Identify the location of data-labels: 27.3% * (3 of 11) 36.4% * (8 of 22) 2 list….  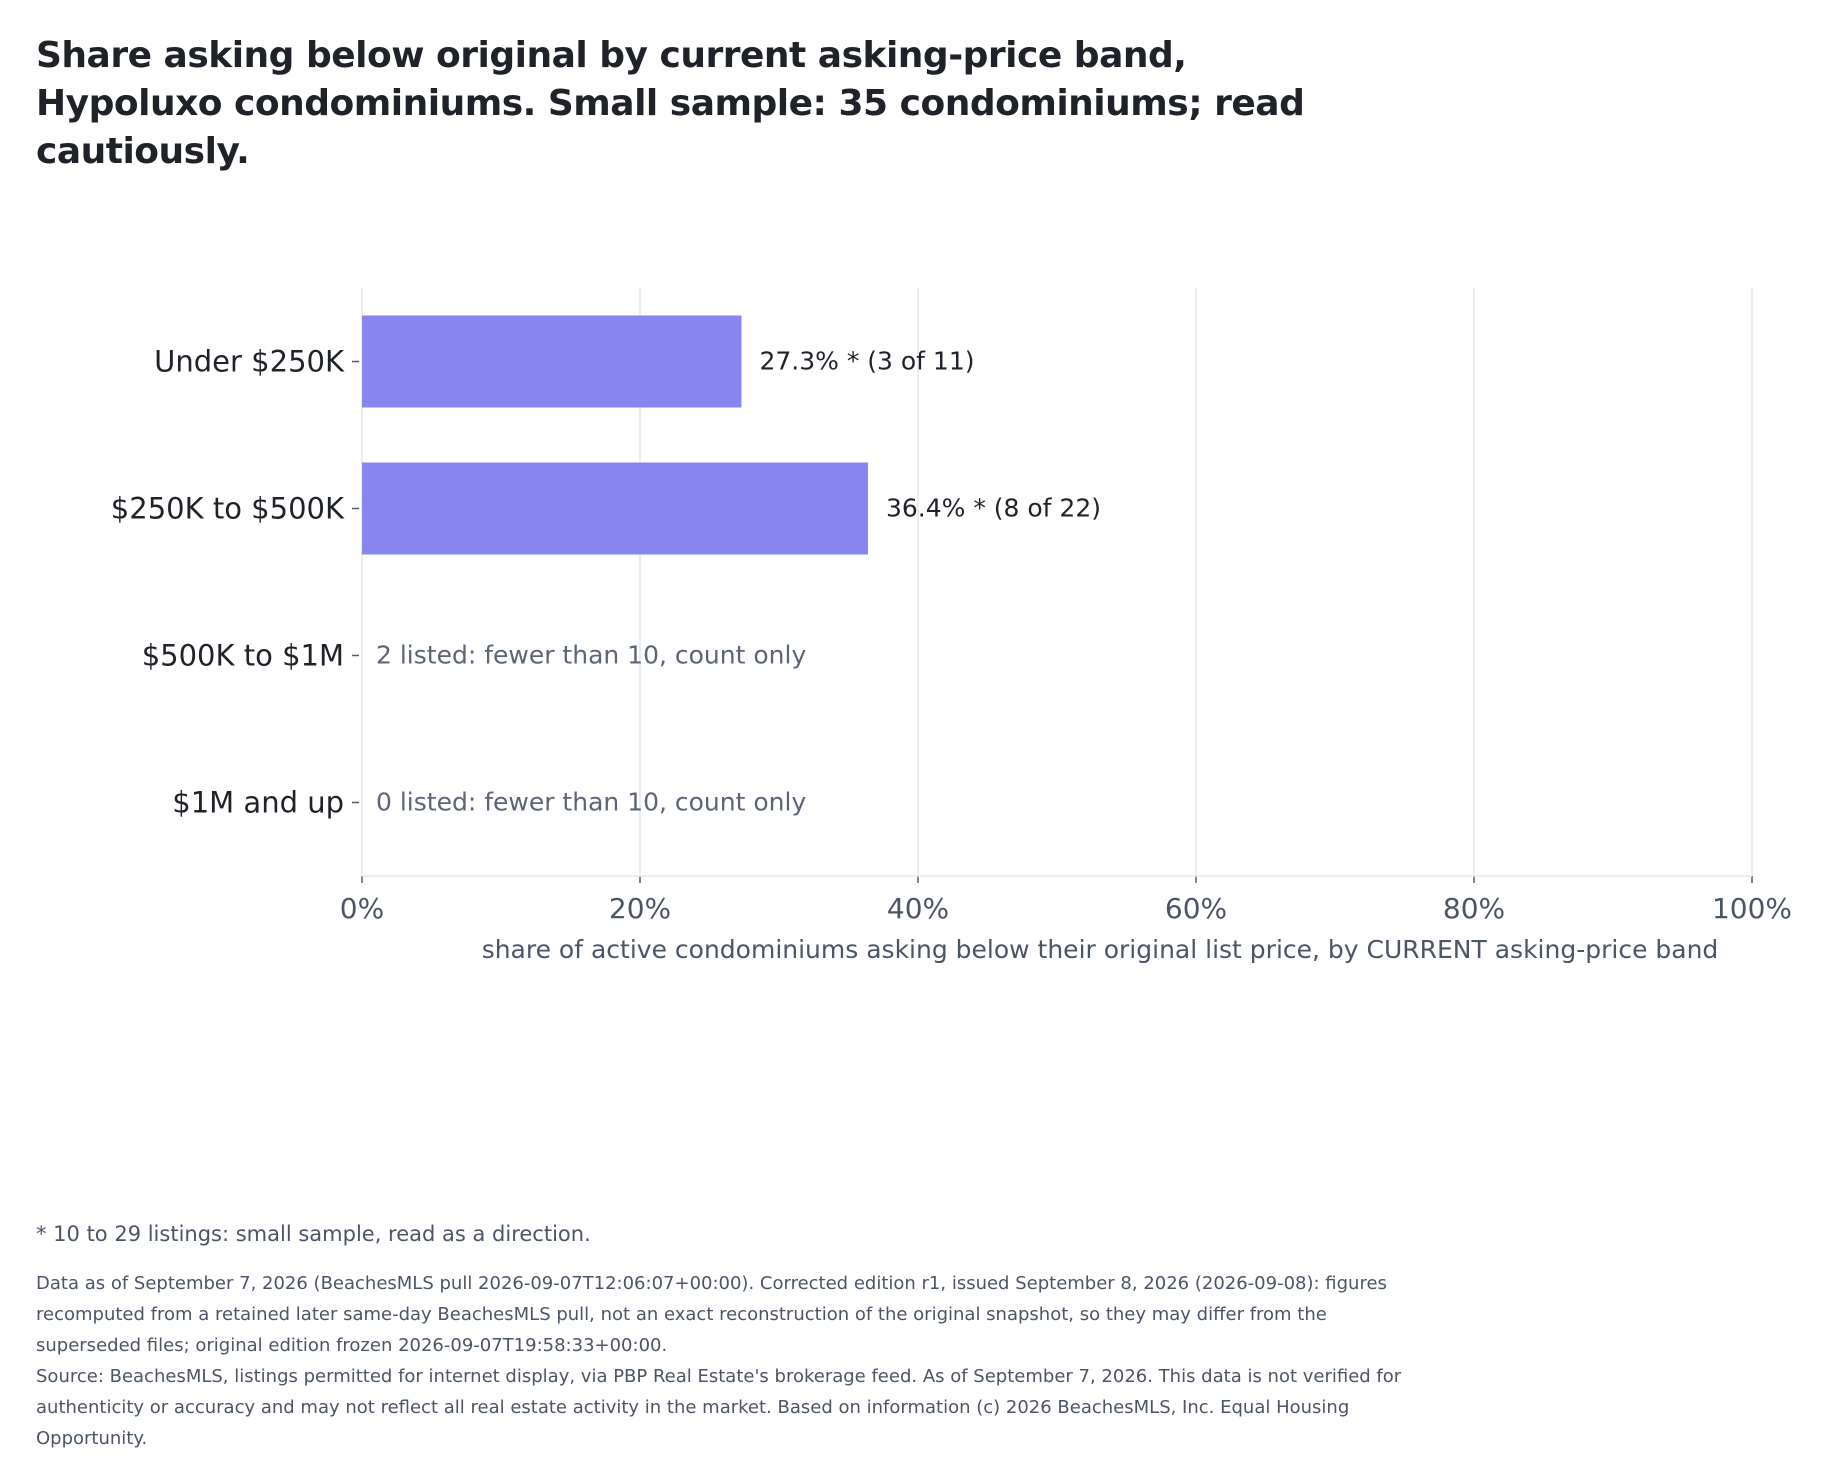
(738, 582).